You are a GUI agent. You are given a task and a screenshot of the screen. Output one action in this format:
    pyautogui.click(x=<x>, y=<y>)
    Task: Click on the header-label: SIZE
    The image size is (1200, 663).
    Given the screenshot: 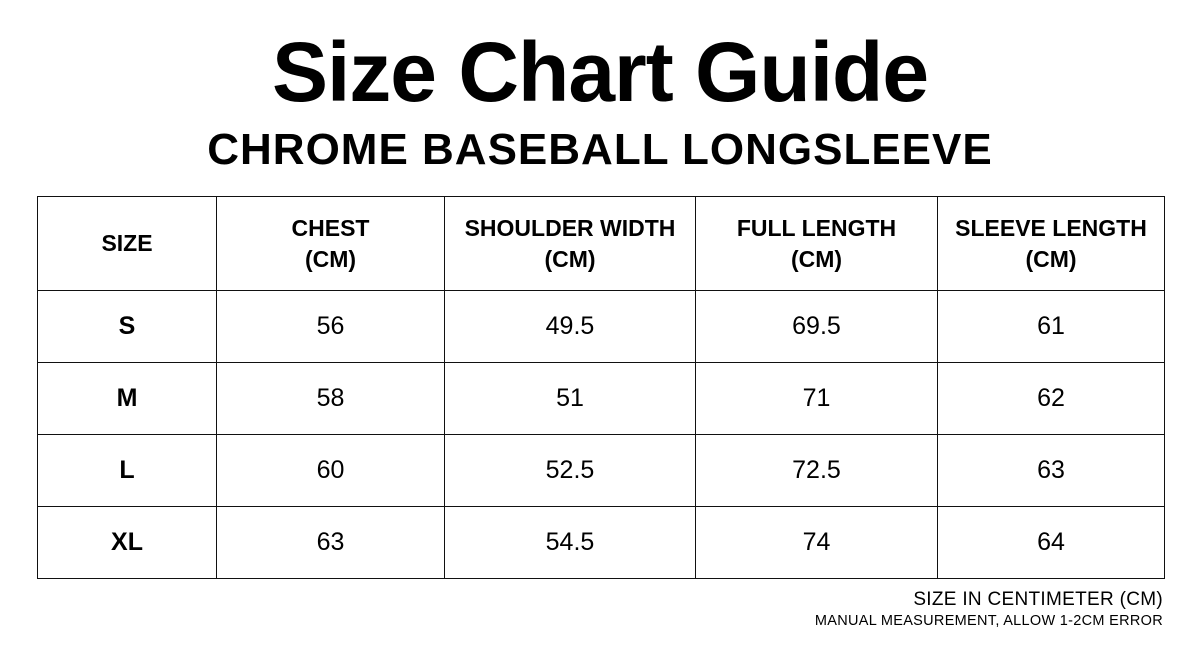 What is the action you would take?
    pyautogui.click(x=127, y=243)
    